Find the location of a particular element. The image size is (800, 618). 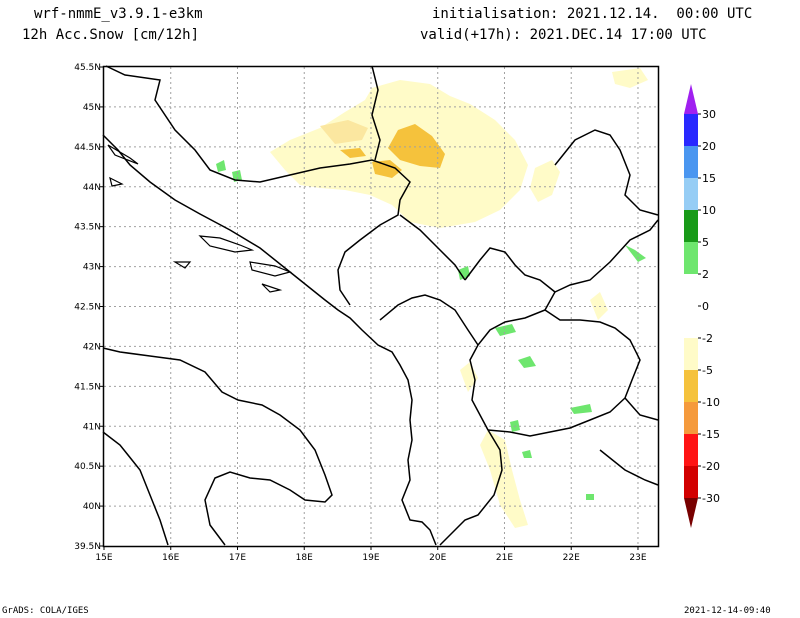

colorbar-label: 10 is located at coordinates (709, 210).